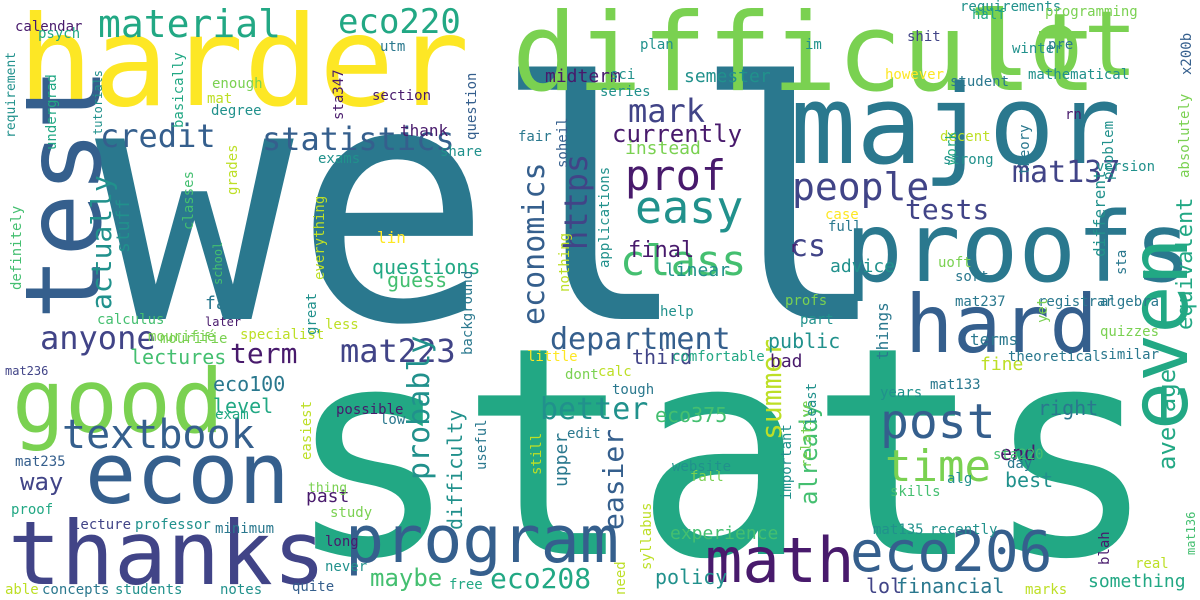 This screenshot has width=1200, height=600. Describe the element at coordinates (535, 137) in the screenshot. I see `word-fair: fair` at that location.